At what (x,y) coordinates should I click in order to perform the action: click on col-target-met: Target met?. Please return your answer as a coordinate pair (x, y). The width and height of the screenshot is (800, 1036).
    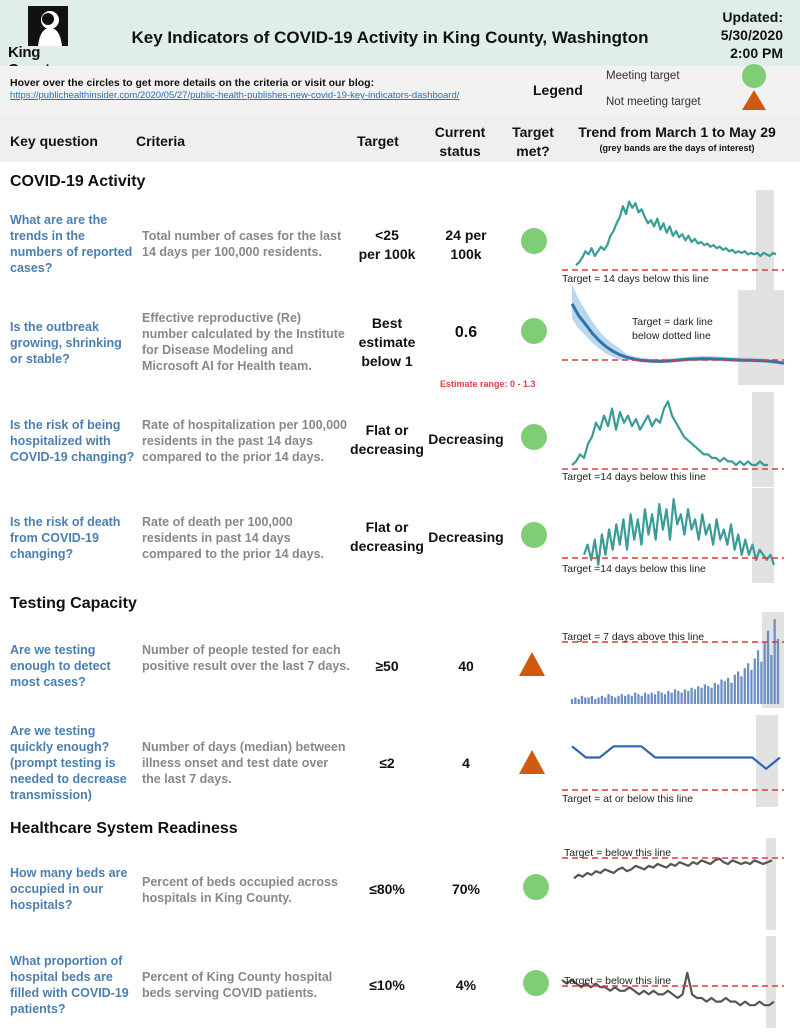
    Looking at the image, I should click on (533, 142).